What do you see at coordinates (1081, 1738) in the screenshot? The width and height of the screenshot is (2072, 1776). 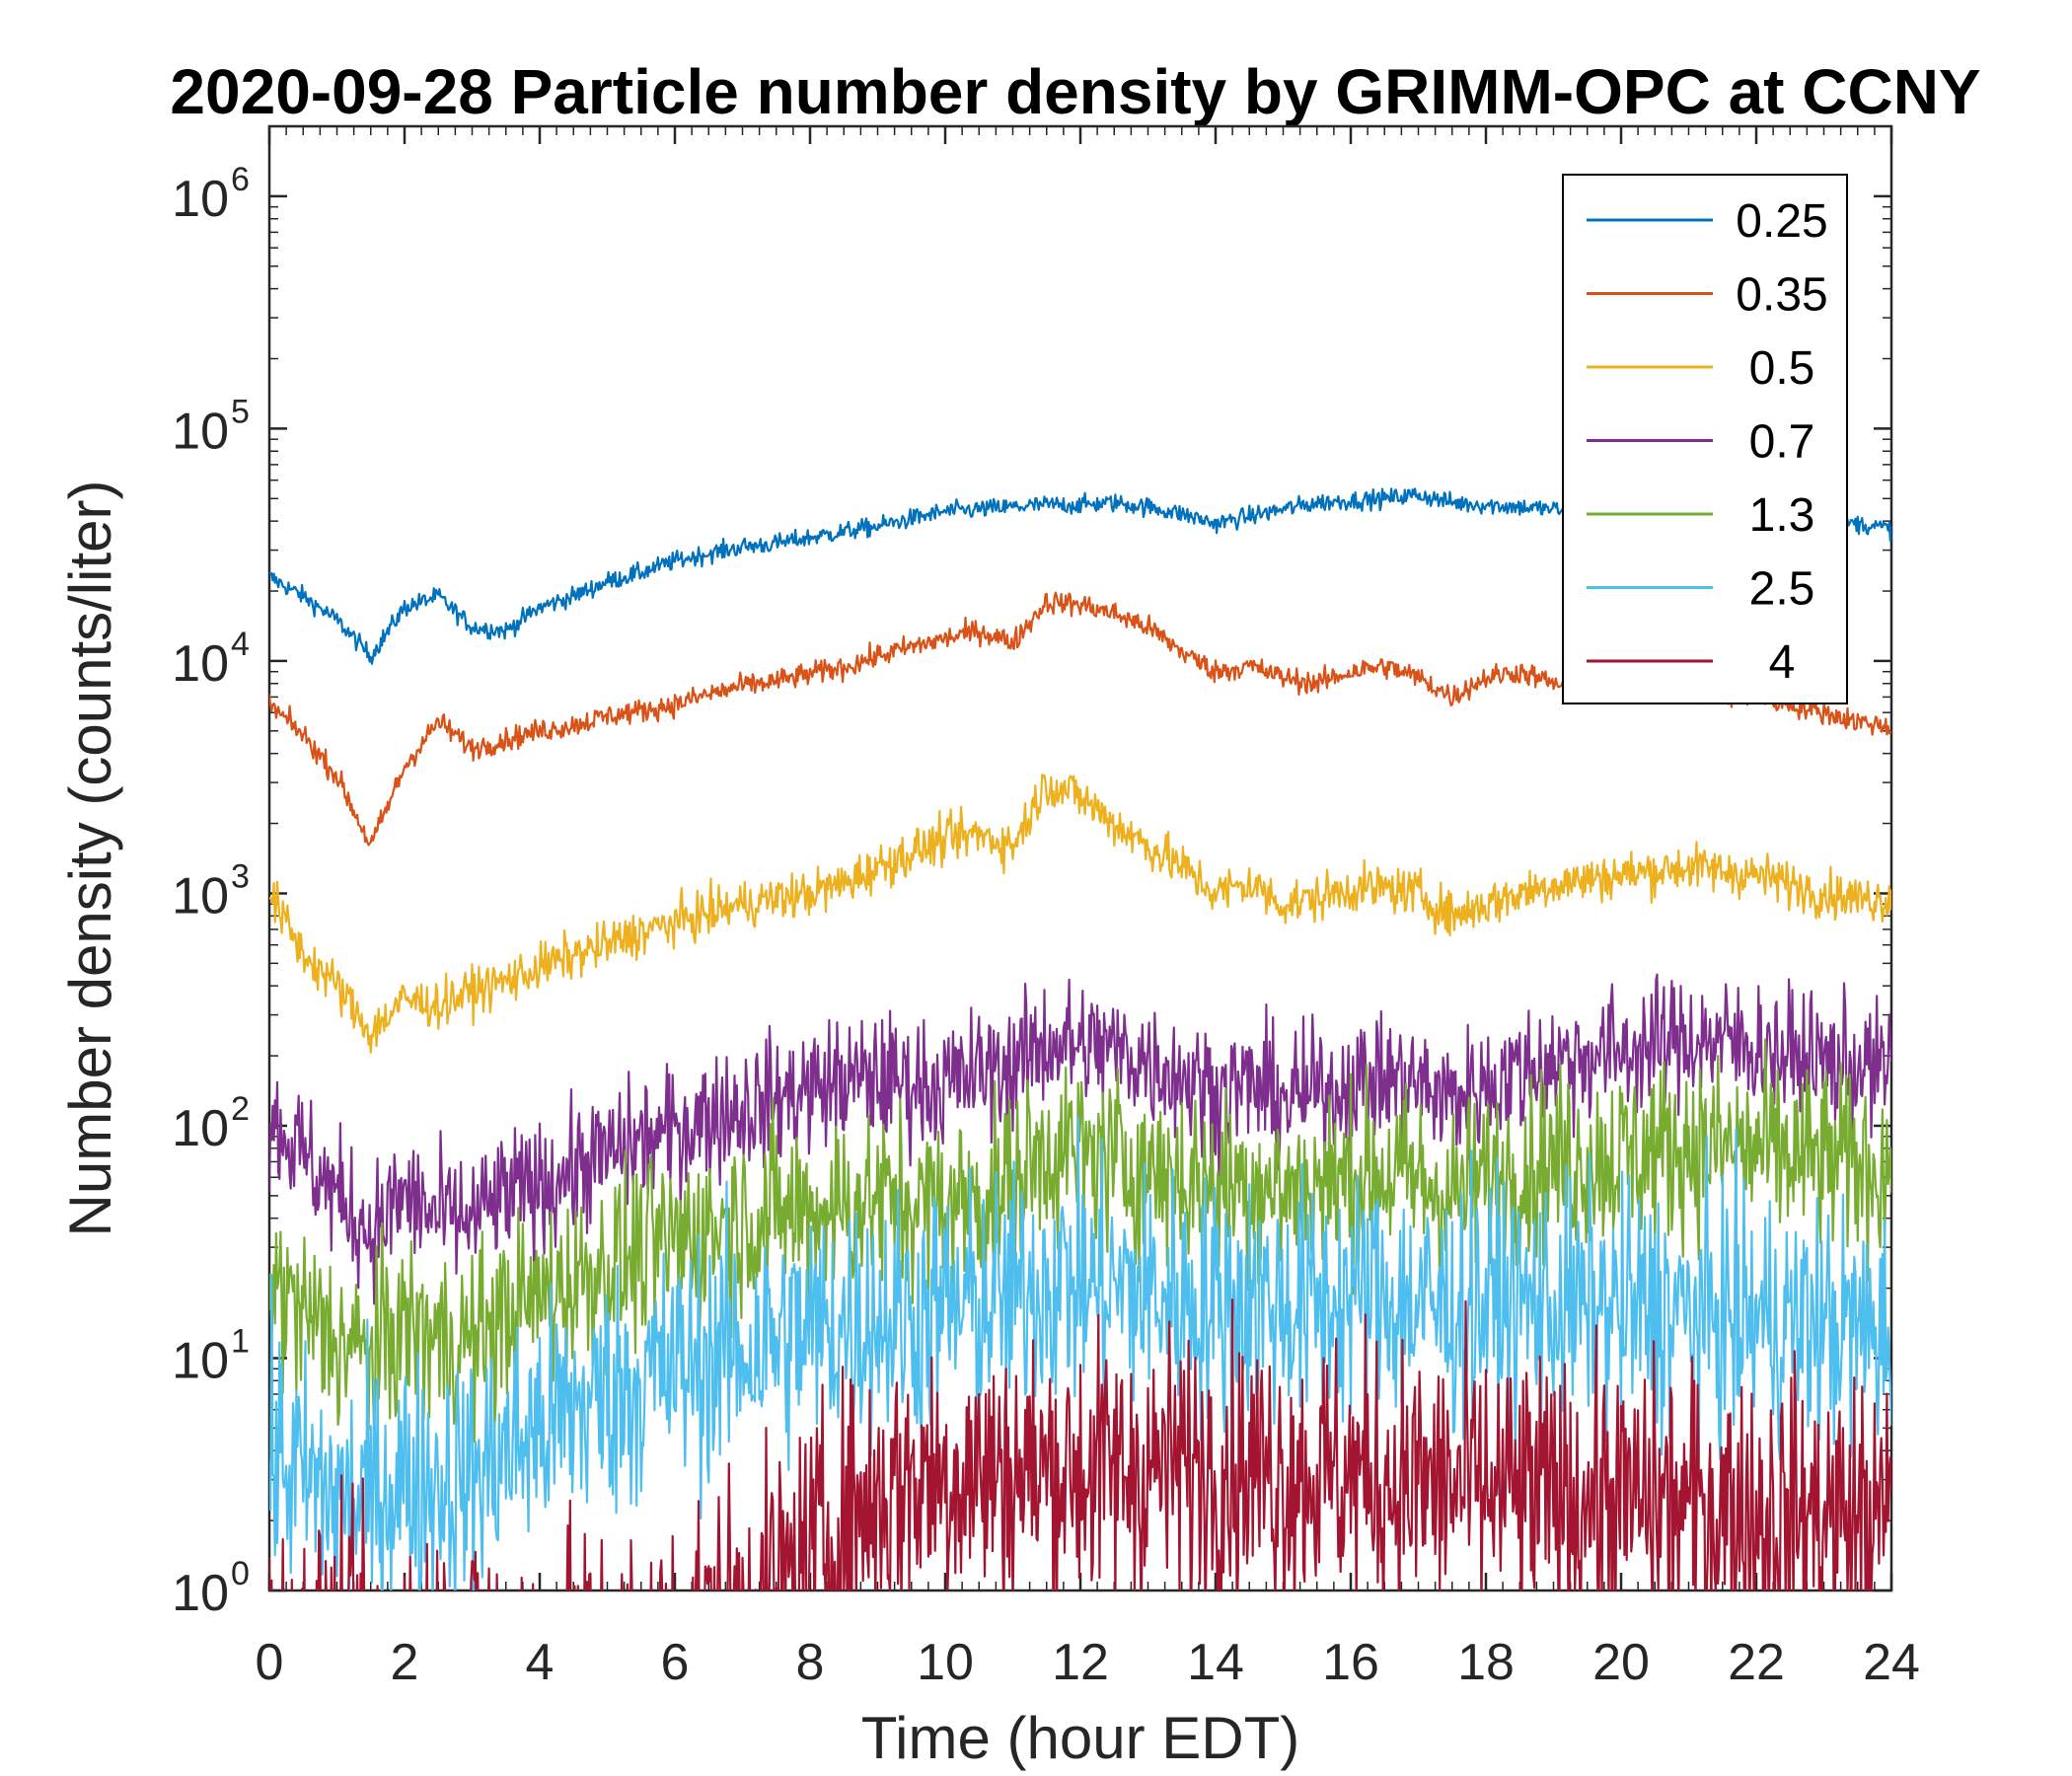 I see `x-axis-label: Time (hour EDT)` at bounding box center [1081, 1738].